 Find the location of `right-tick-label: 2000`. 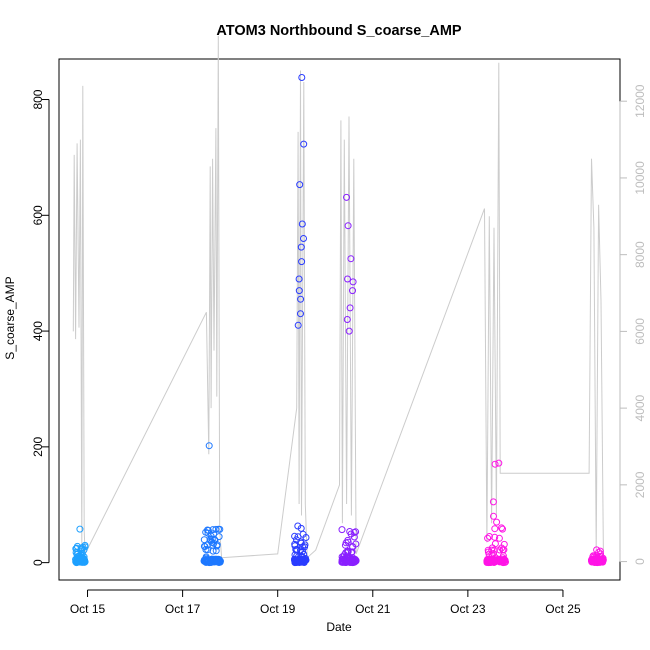

right-tick-label: 2000 is located at coordinates (640, 484).